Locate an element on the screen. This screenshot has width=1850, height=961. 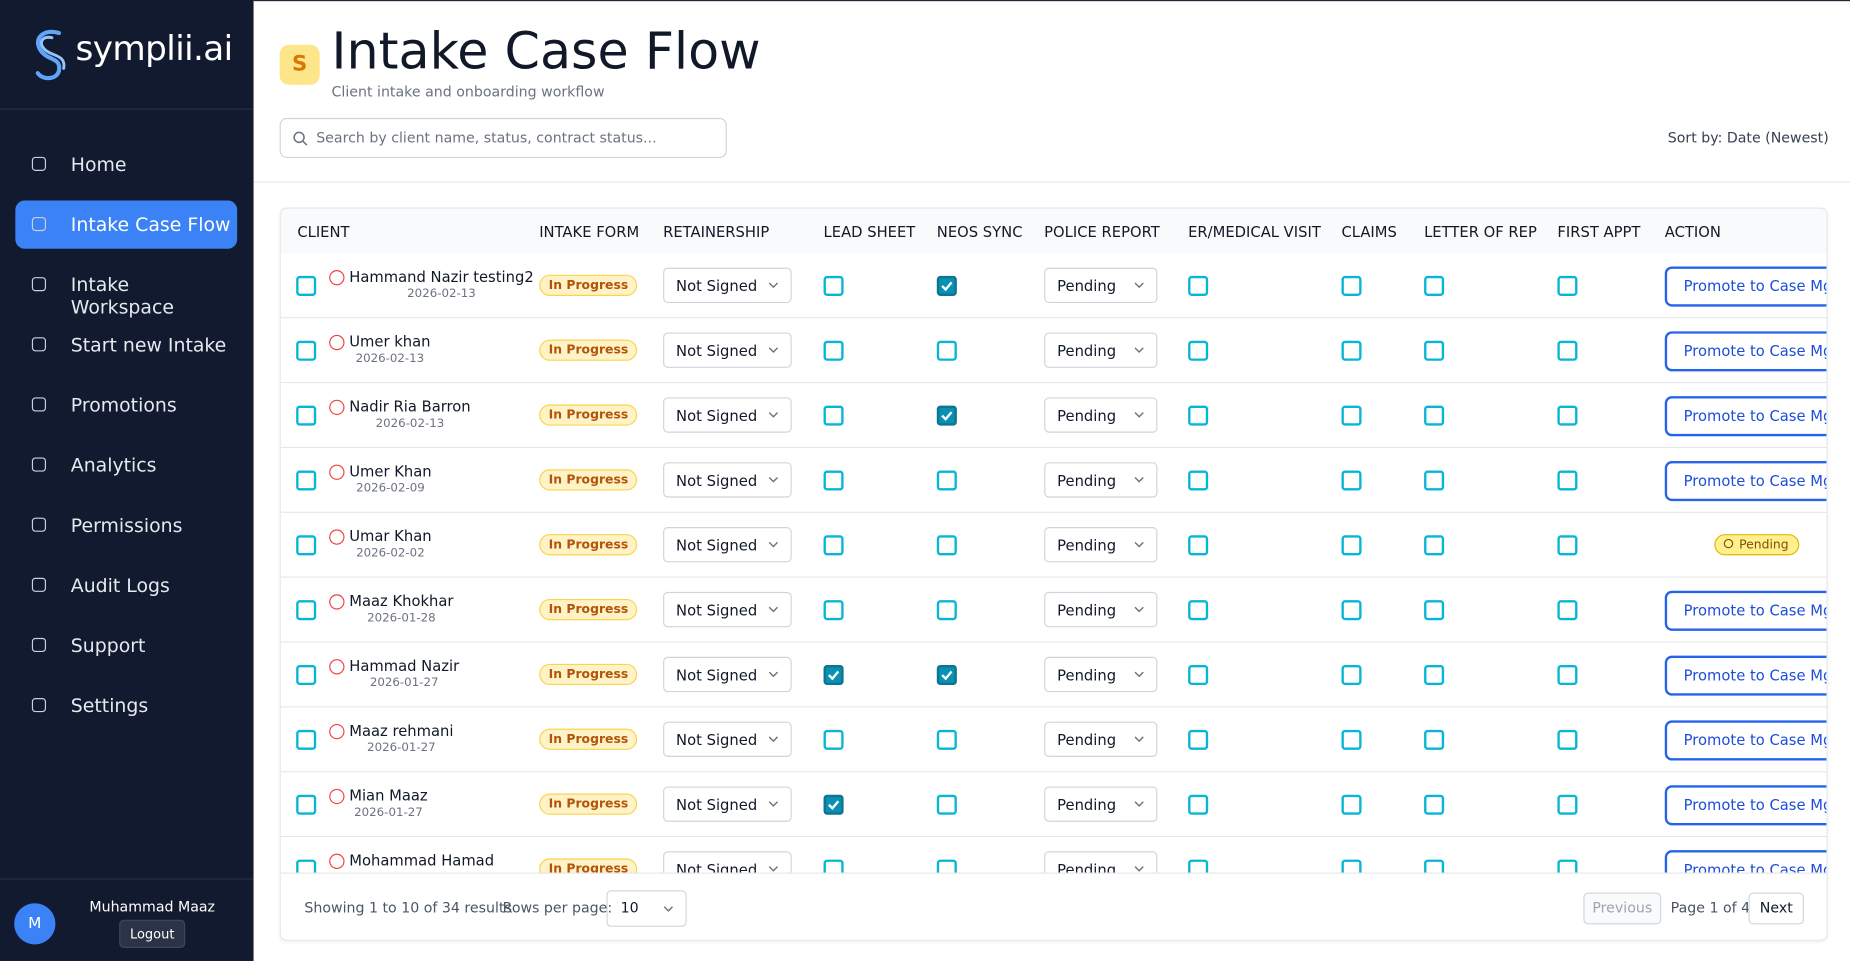
nav-item: Support is located at coordinates (126, 645).